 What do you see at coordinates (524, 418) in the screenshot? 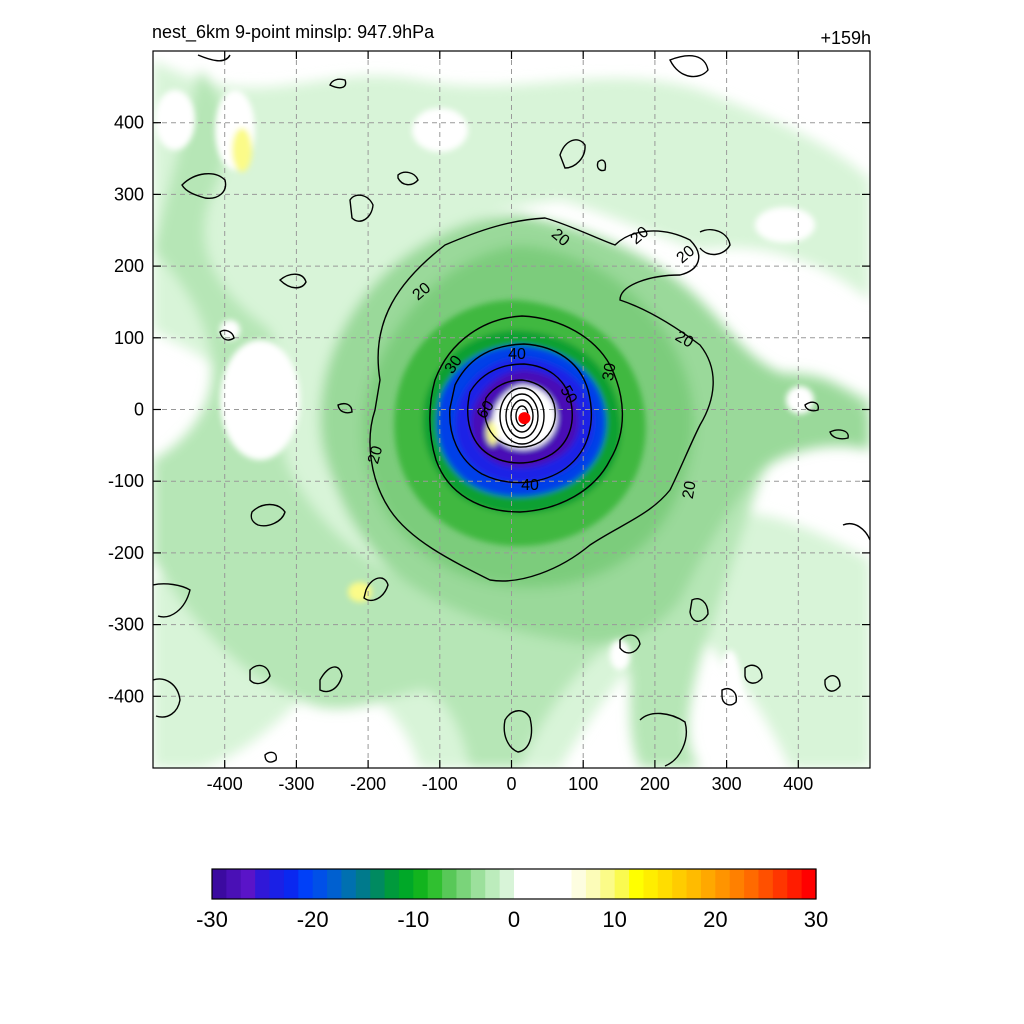
I see `storm-center-marker` at bounding box center [524, 418].